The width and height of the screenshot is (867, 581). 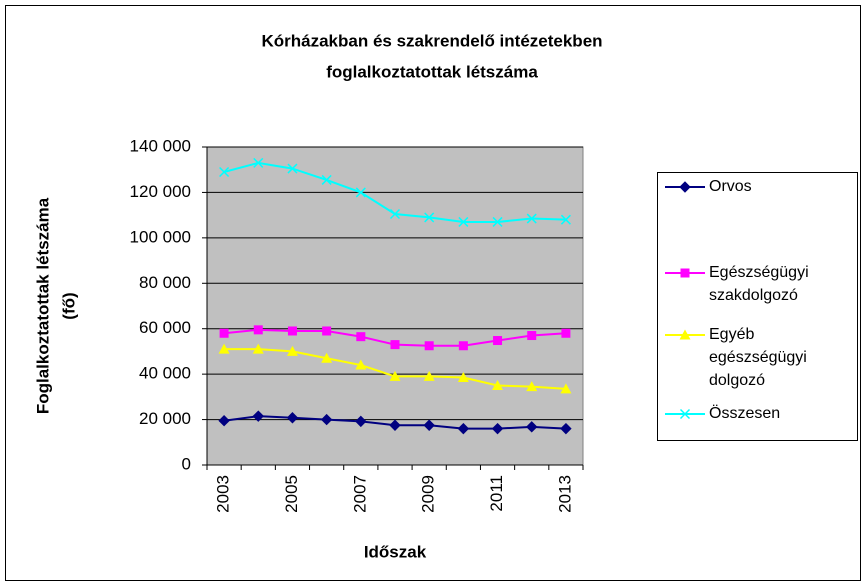 I want to click on y-axis-label: (fő), so click(x=68, y=305).